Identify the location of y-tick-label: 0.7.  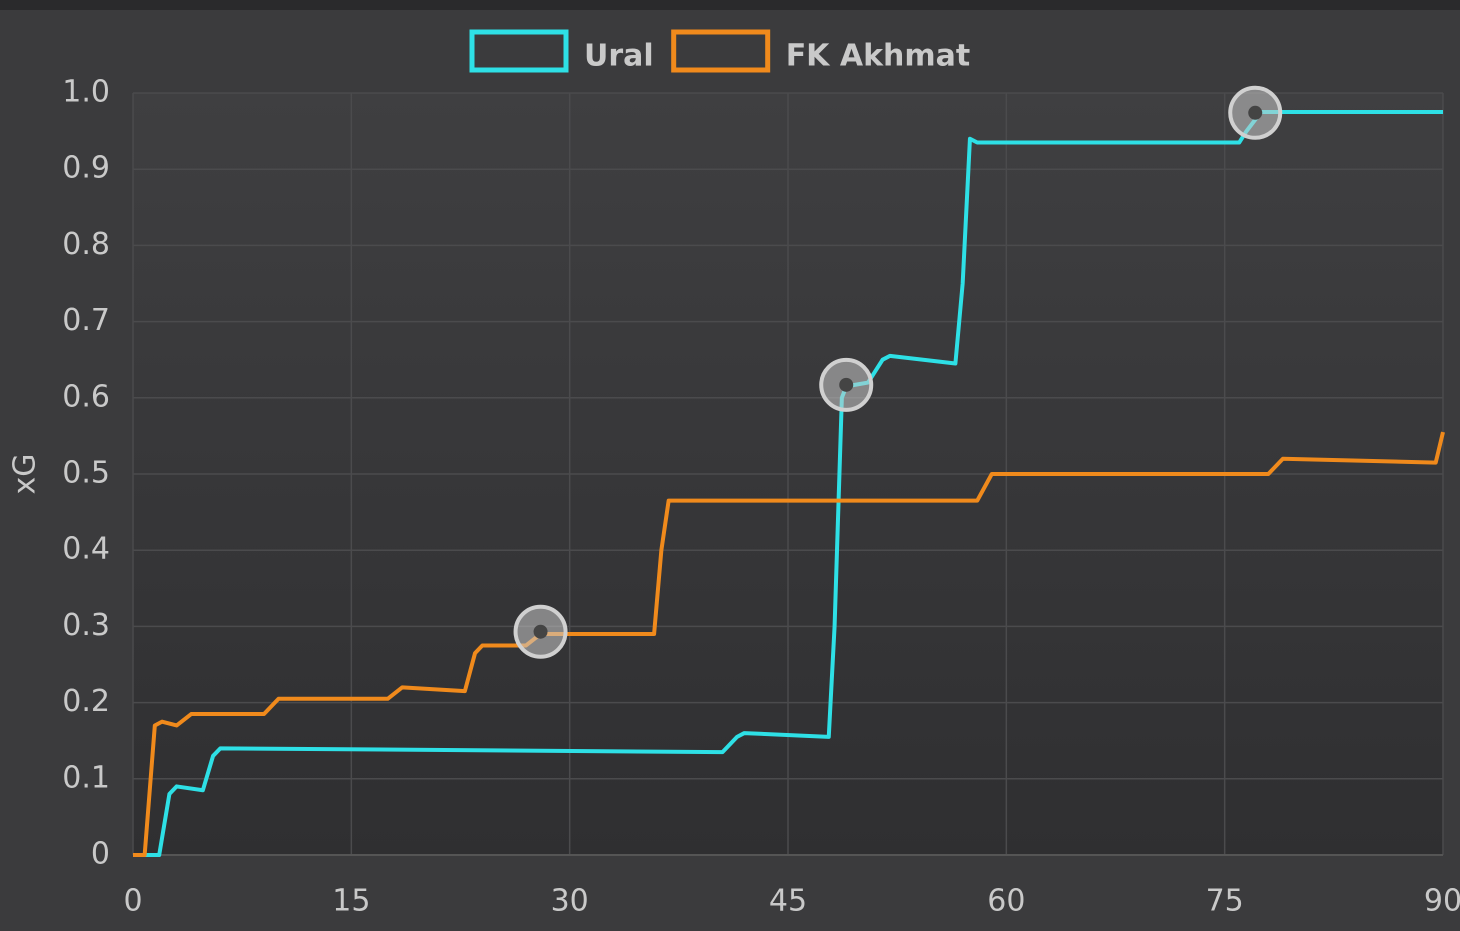
(86, 320).